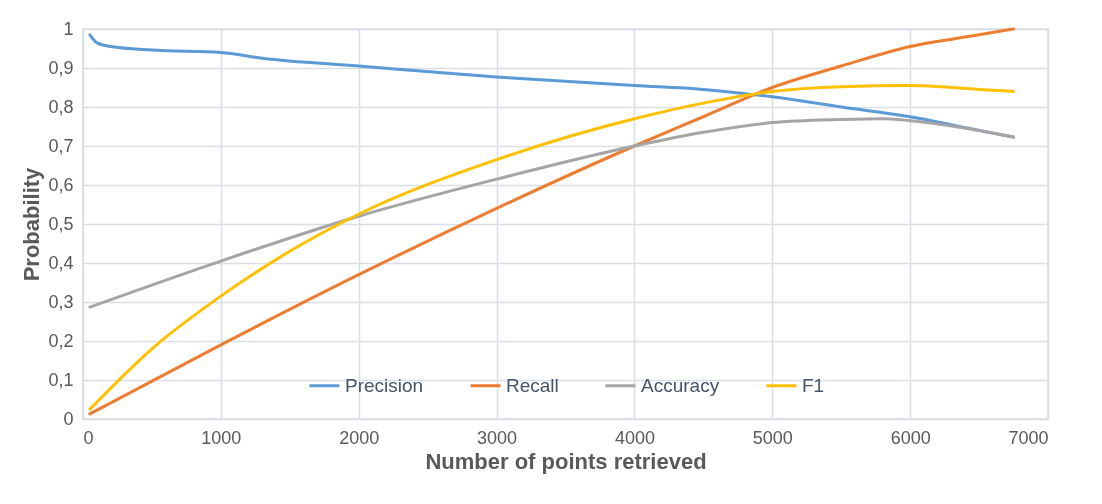 The height and width of the screenshot is (504, 1102). I want to click on x-tick-label: 7000, so click(1028, 437).